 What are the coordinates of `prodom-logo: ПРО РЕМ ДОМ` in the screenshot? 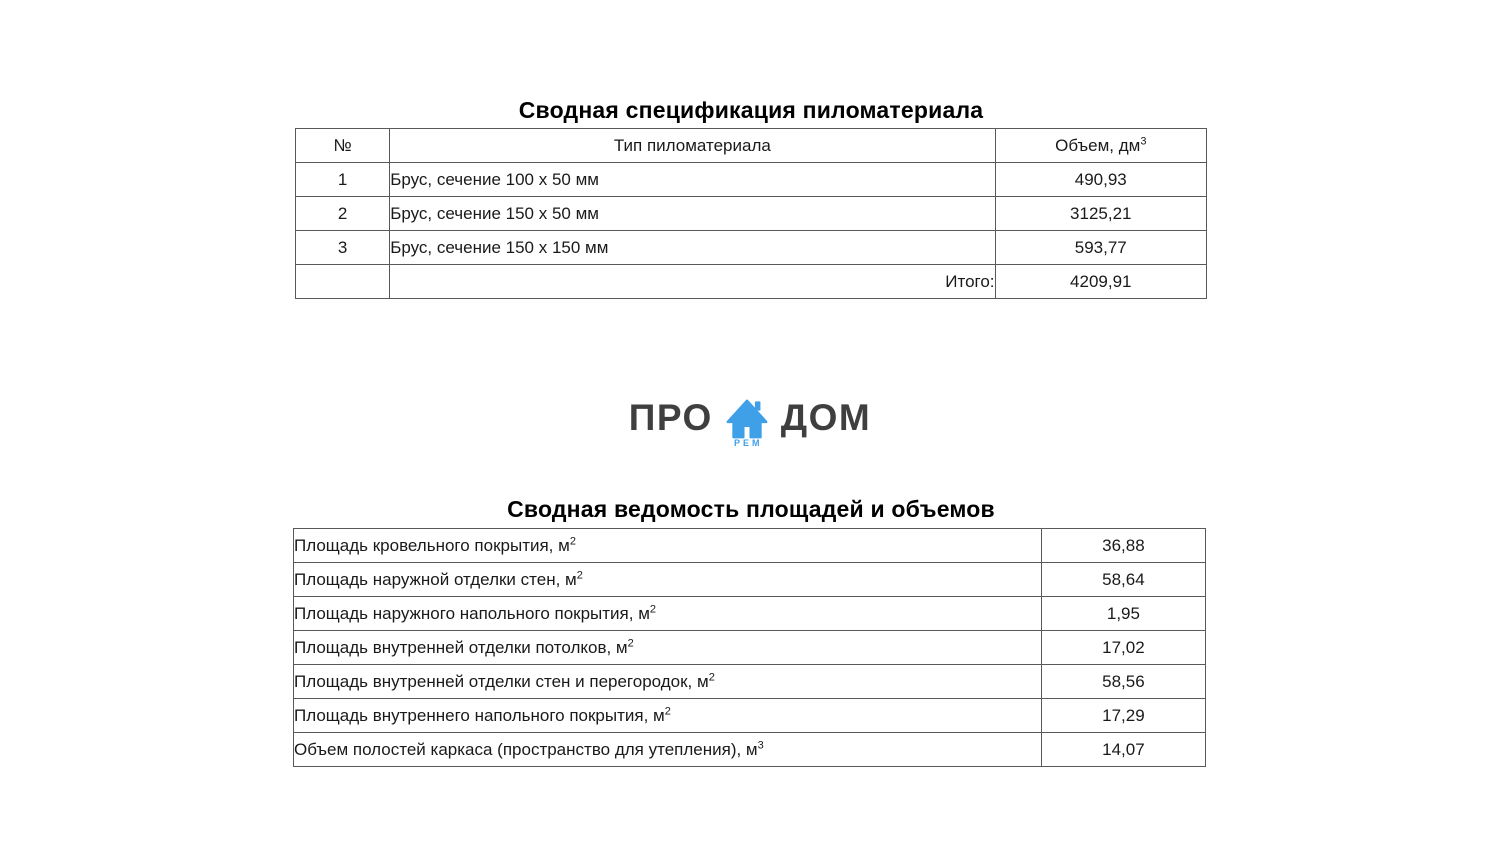 It's located at (750, 422).